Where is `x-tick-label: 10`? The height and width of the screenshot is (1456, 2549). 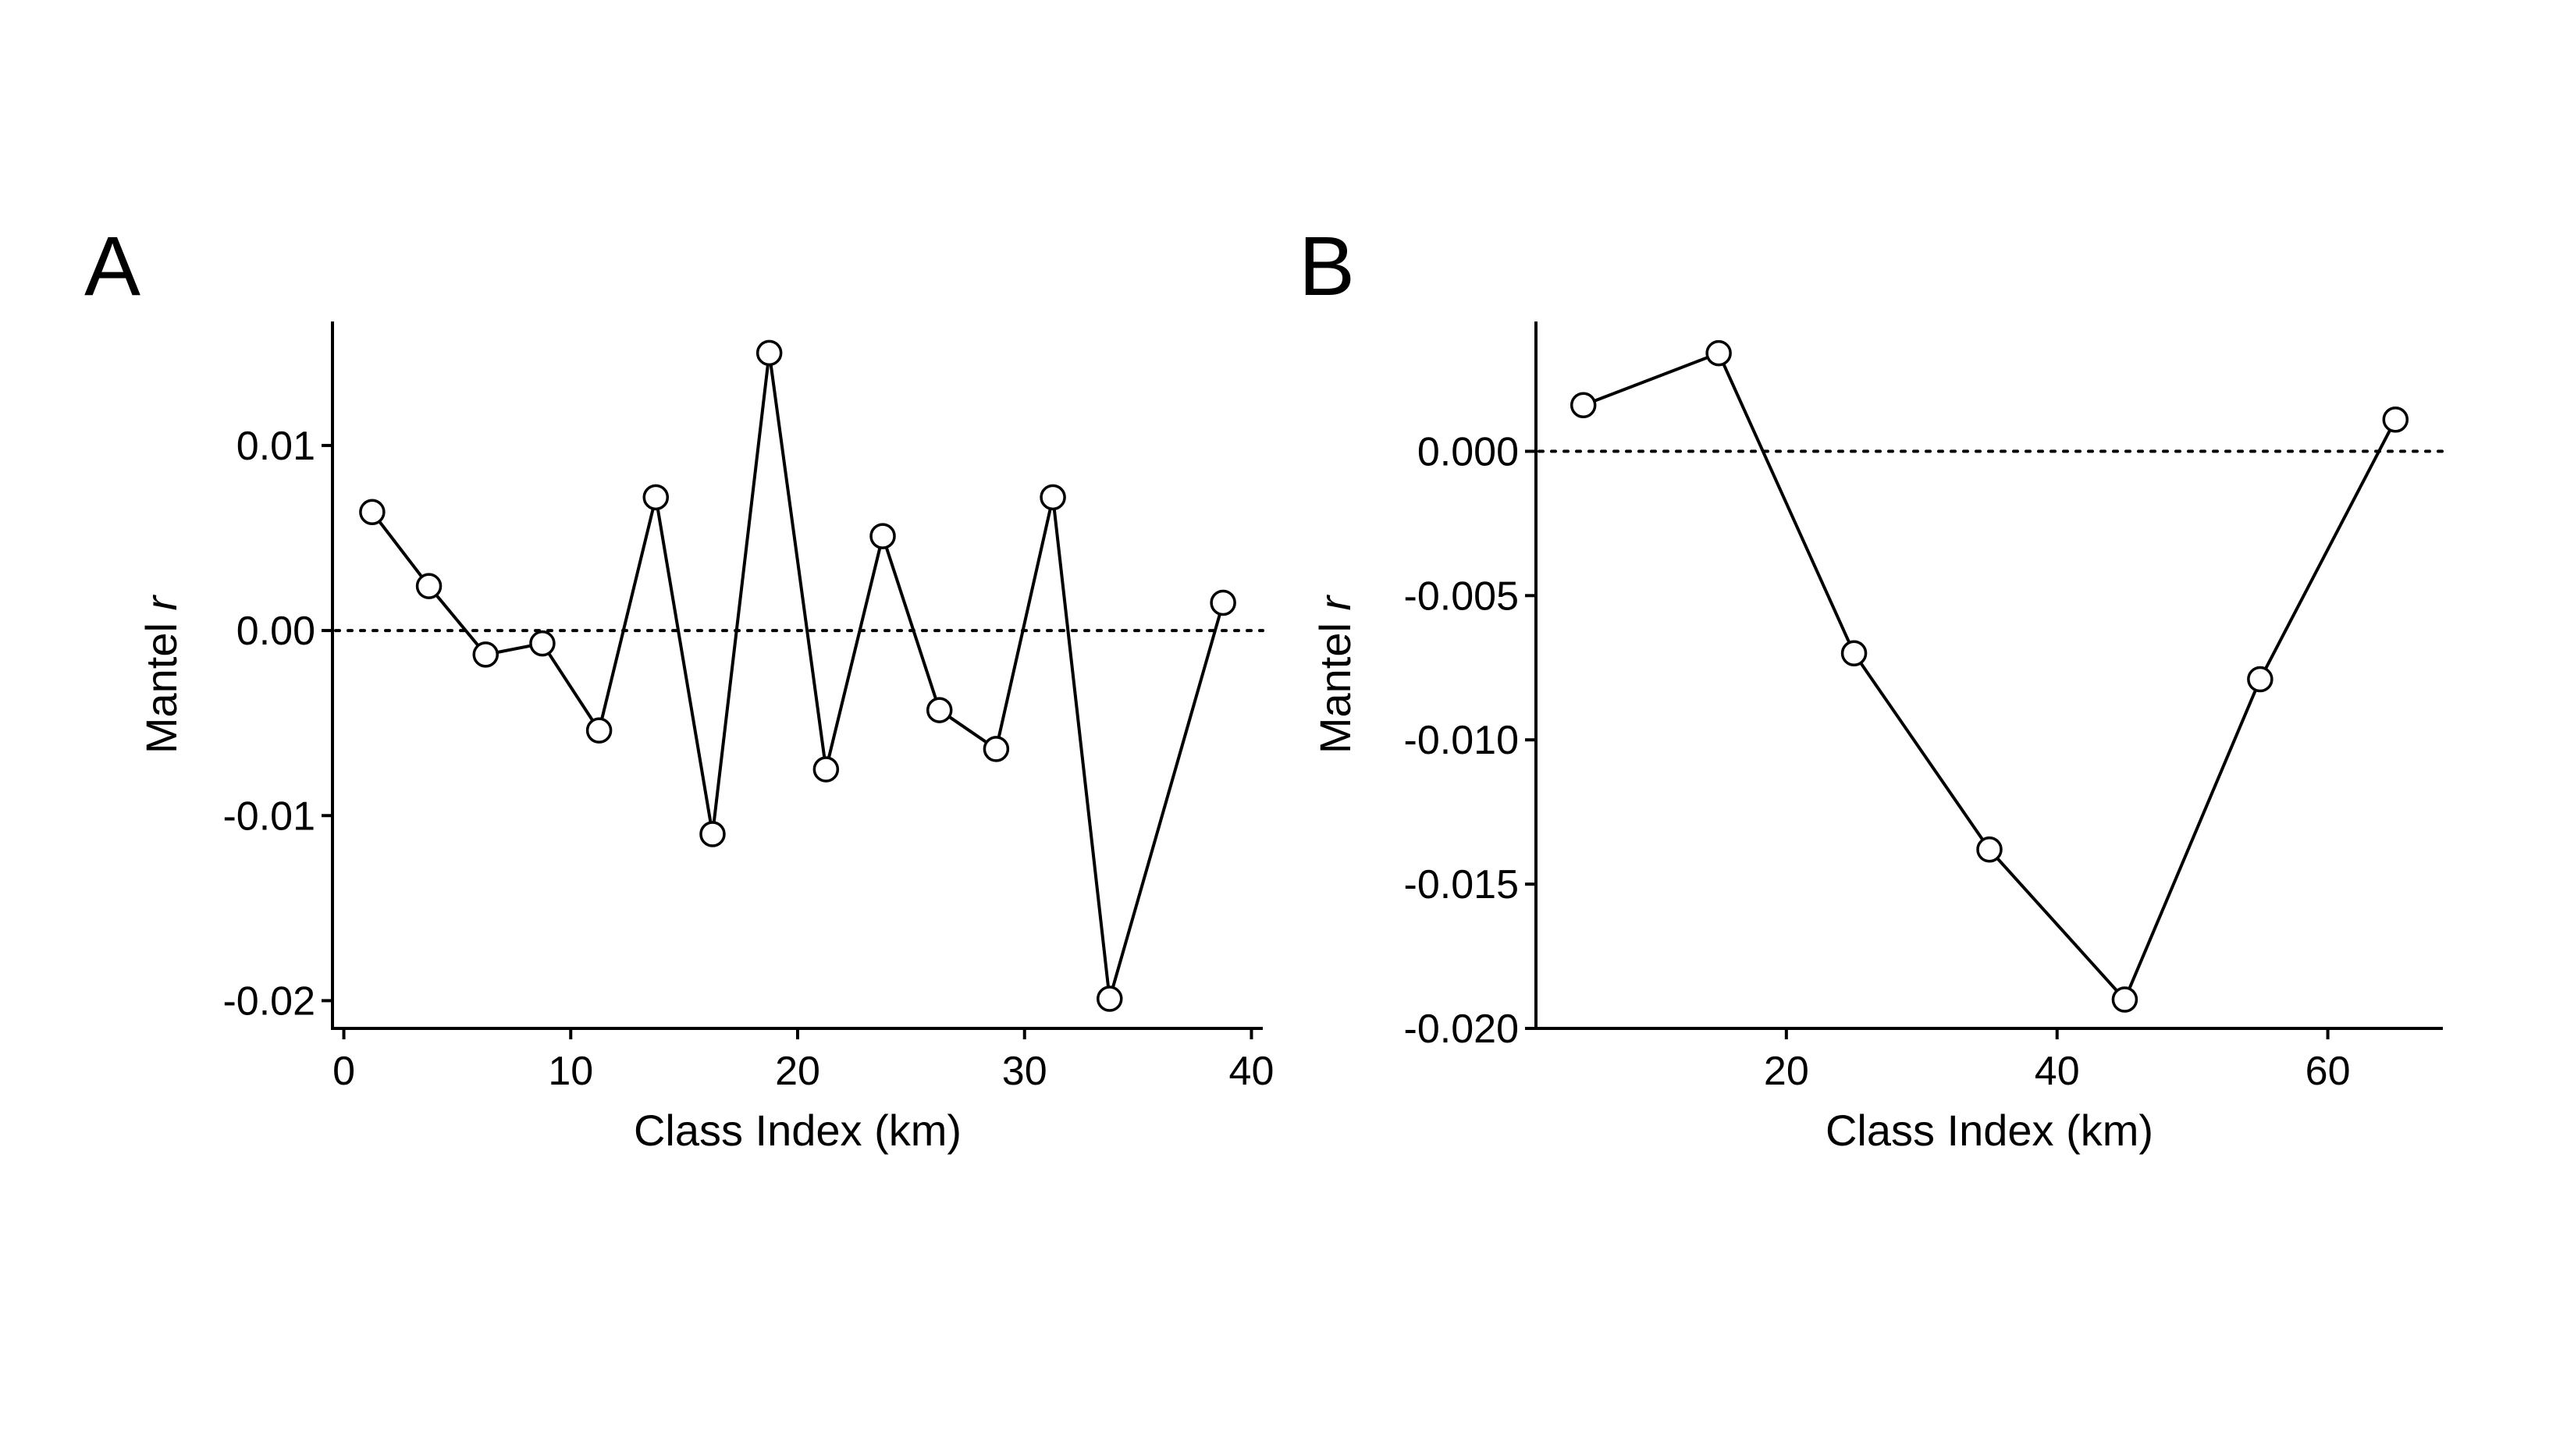
x-tick-label: 10 is located at coordinates (571, 1071).